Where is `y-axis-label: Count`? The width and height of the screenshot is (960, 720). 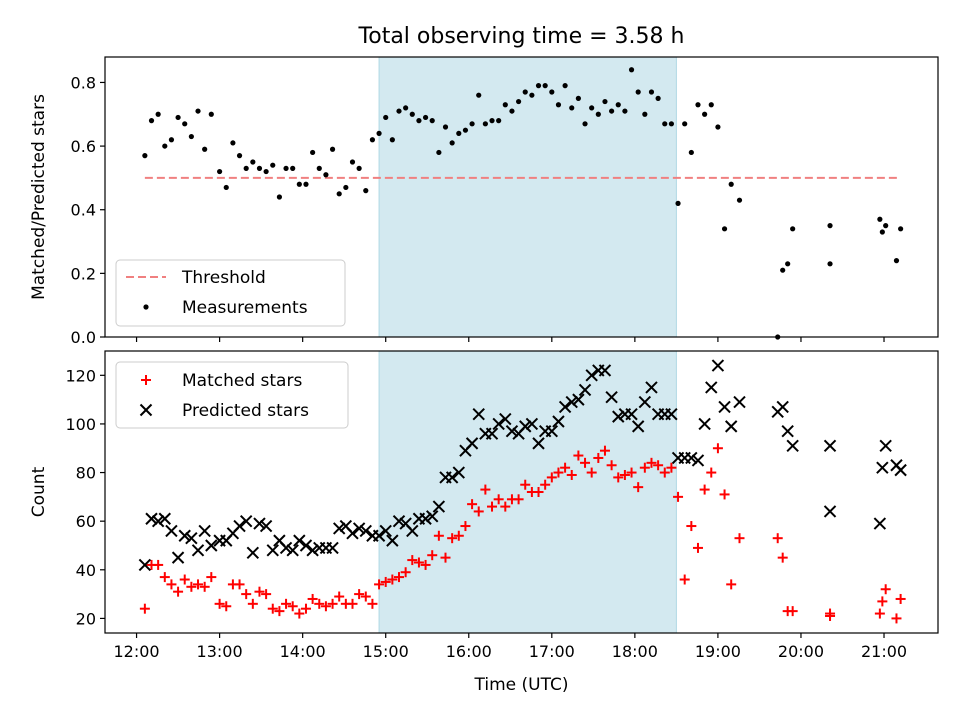 y-axis-label: Count is located at coordinates (39, 491).